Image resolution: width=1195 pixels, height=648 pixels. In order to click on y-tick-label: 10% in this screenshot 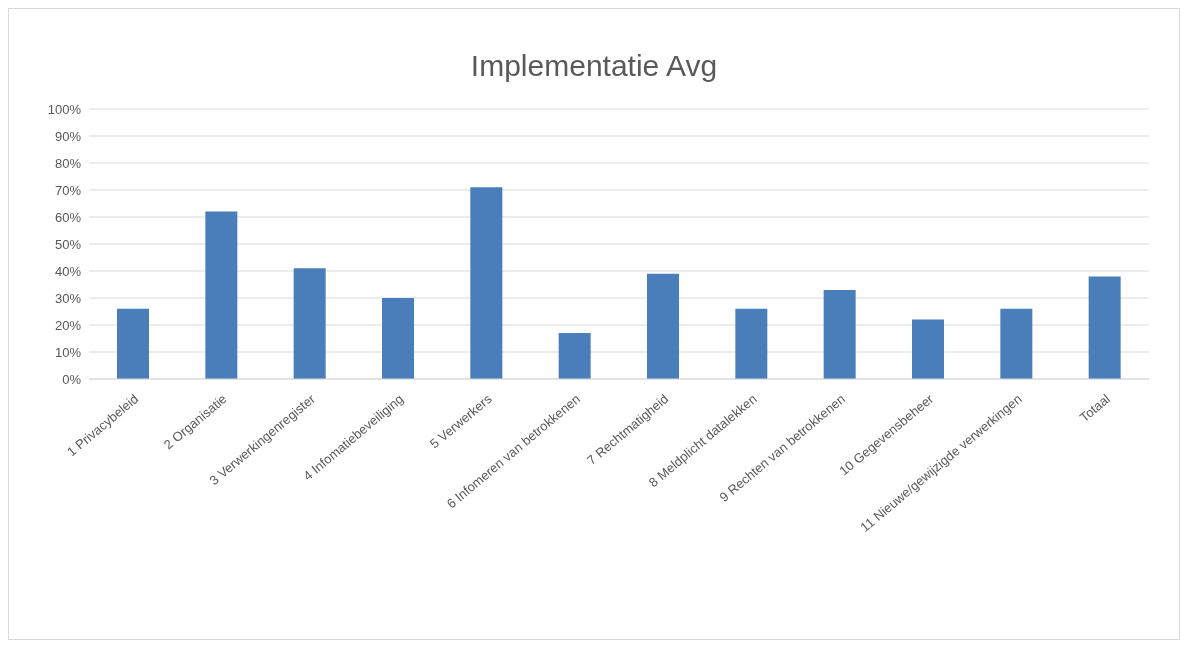, I will do `click(68, 352)`.